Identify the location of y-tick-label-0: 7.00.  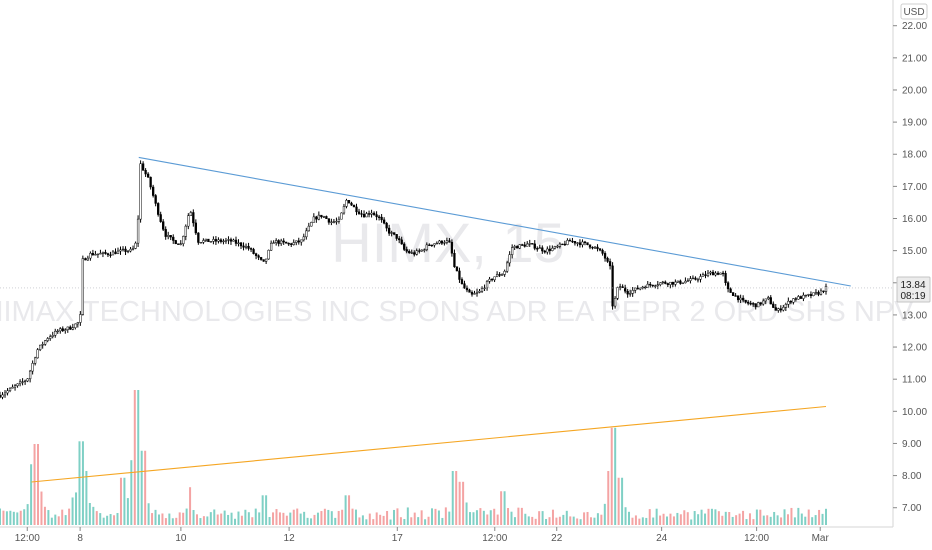
(912, 508).